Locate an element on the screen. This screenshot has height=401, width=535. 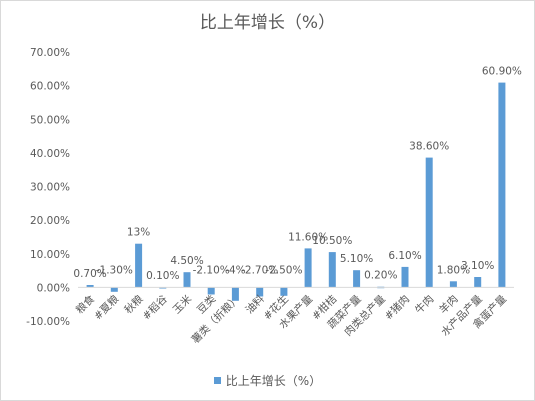
data-label: 4.50% is located at coordinates (186, 261).